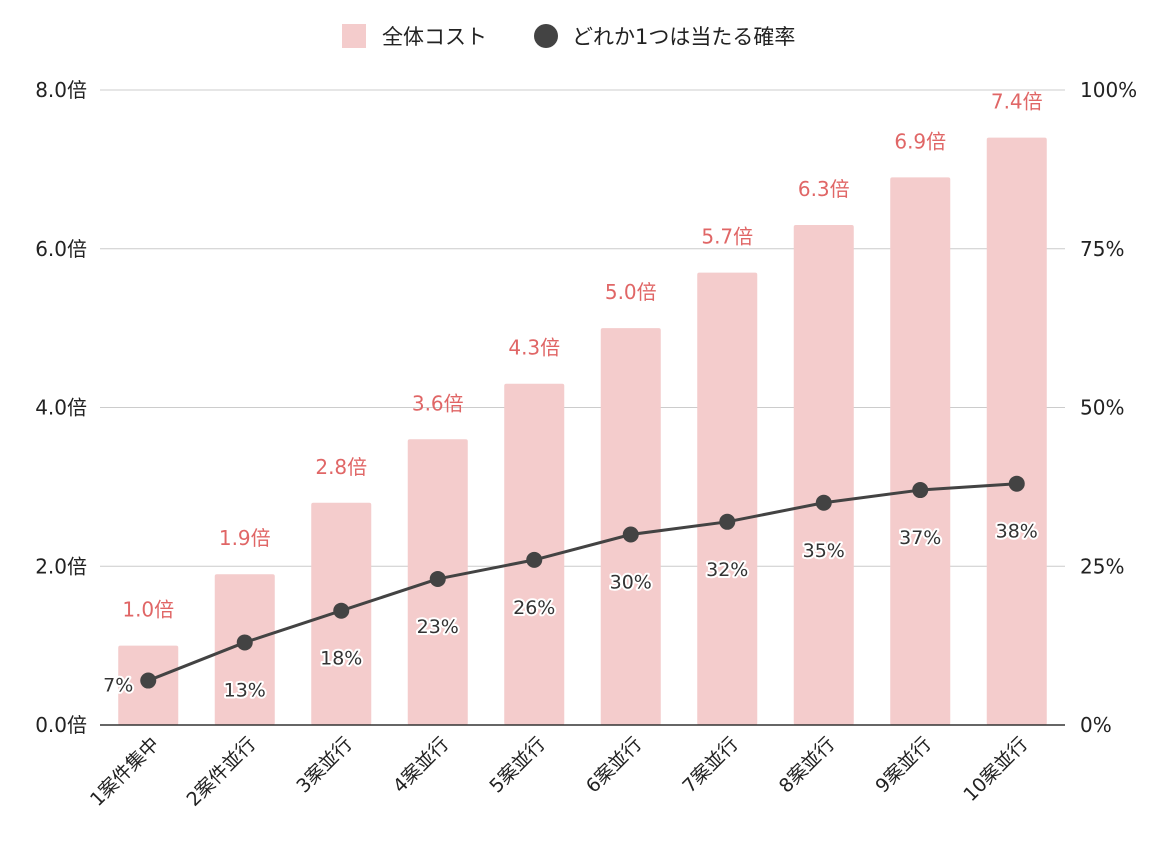 The height and width of the screenshot is (850, 1164). Describe the element at coordinates (903, 765) in the screenshot. I see `x-category-label: 9案並行` at that location.